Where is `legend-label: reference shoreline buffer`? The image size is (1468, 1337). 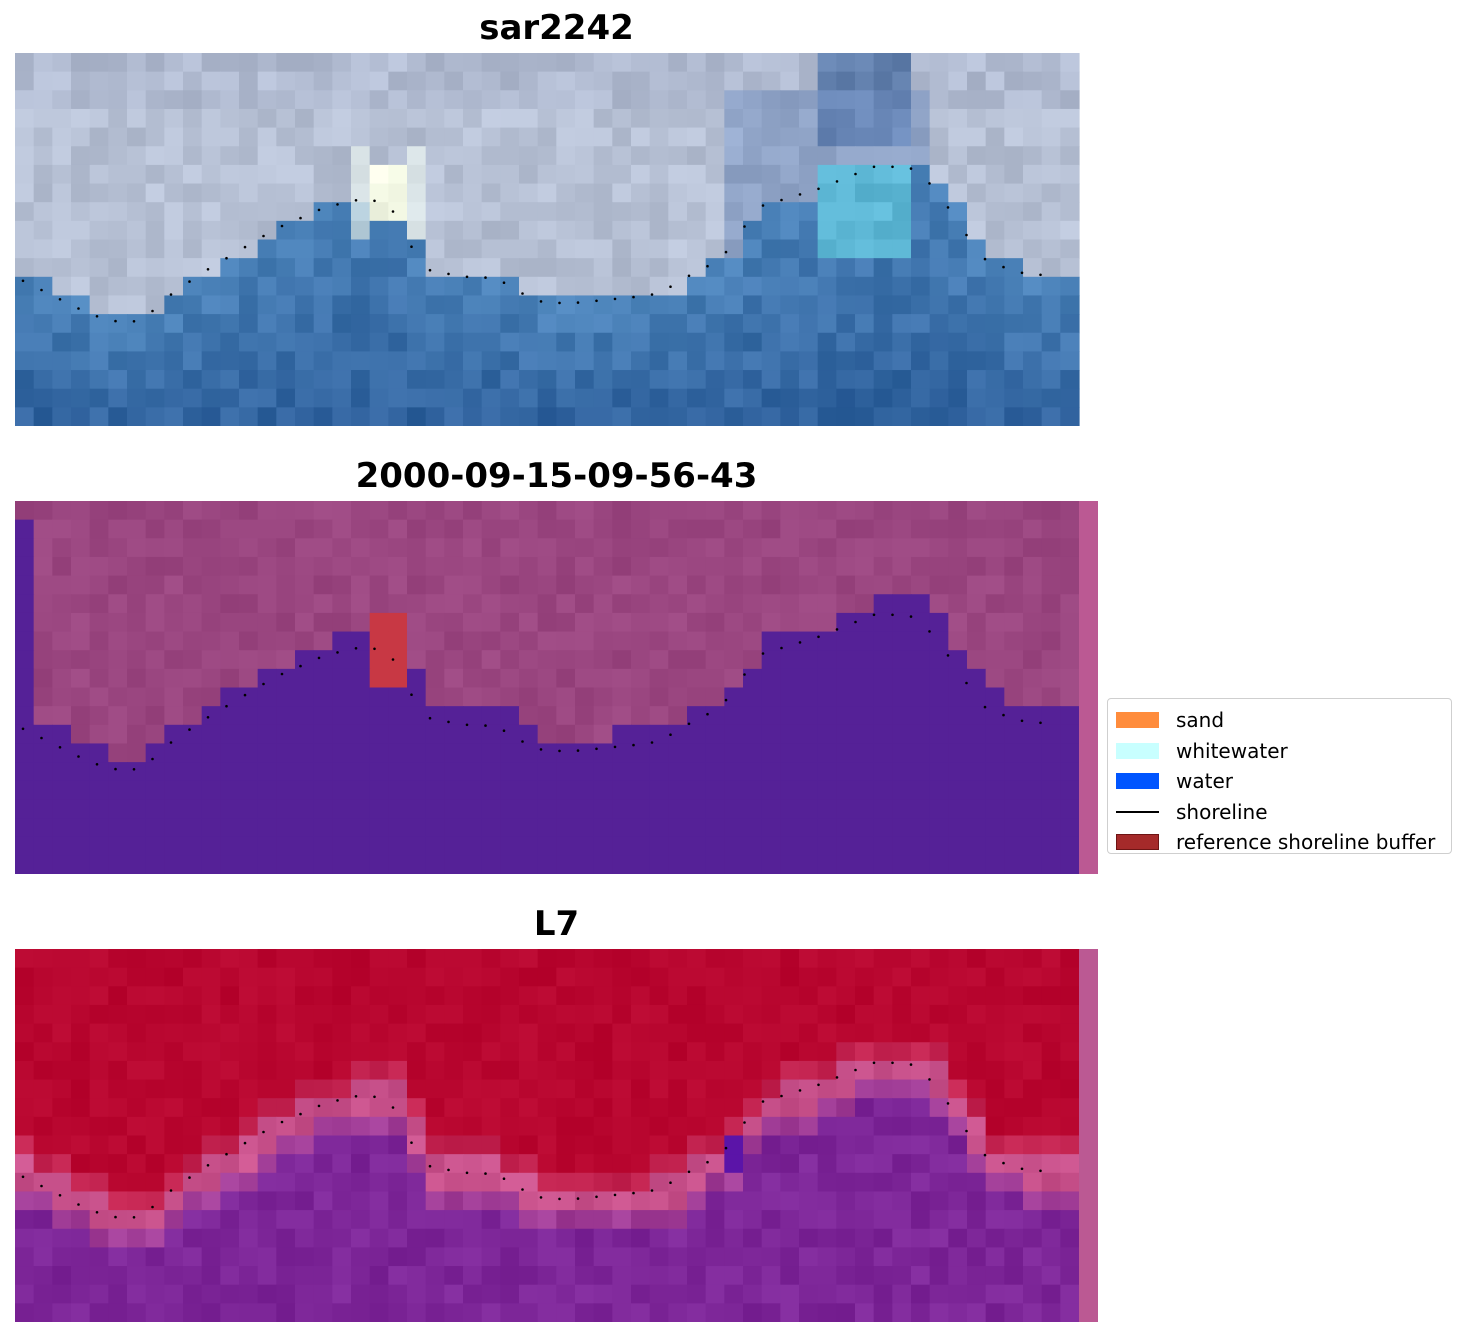 legend-label: reference shoreline buffer is located at coordinates (1306, 842).